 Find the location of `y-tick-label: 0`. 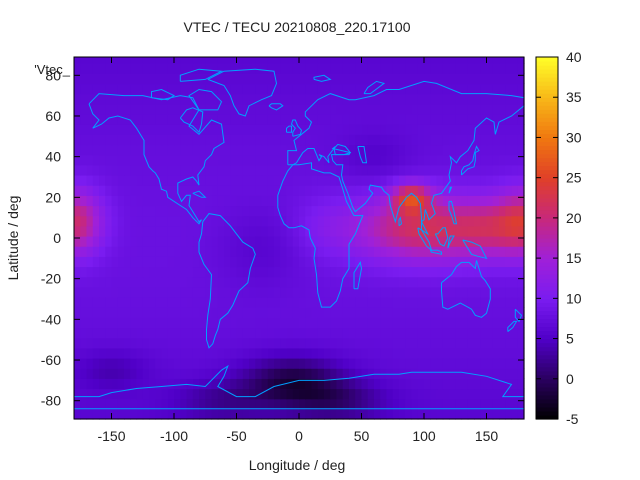

y-tick-label: 0 is located at coordinates (57, 238).